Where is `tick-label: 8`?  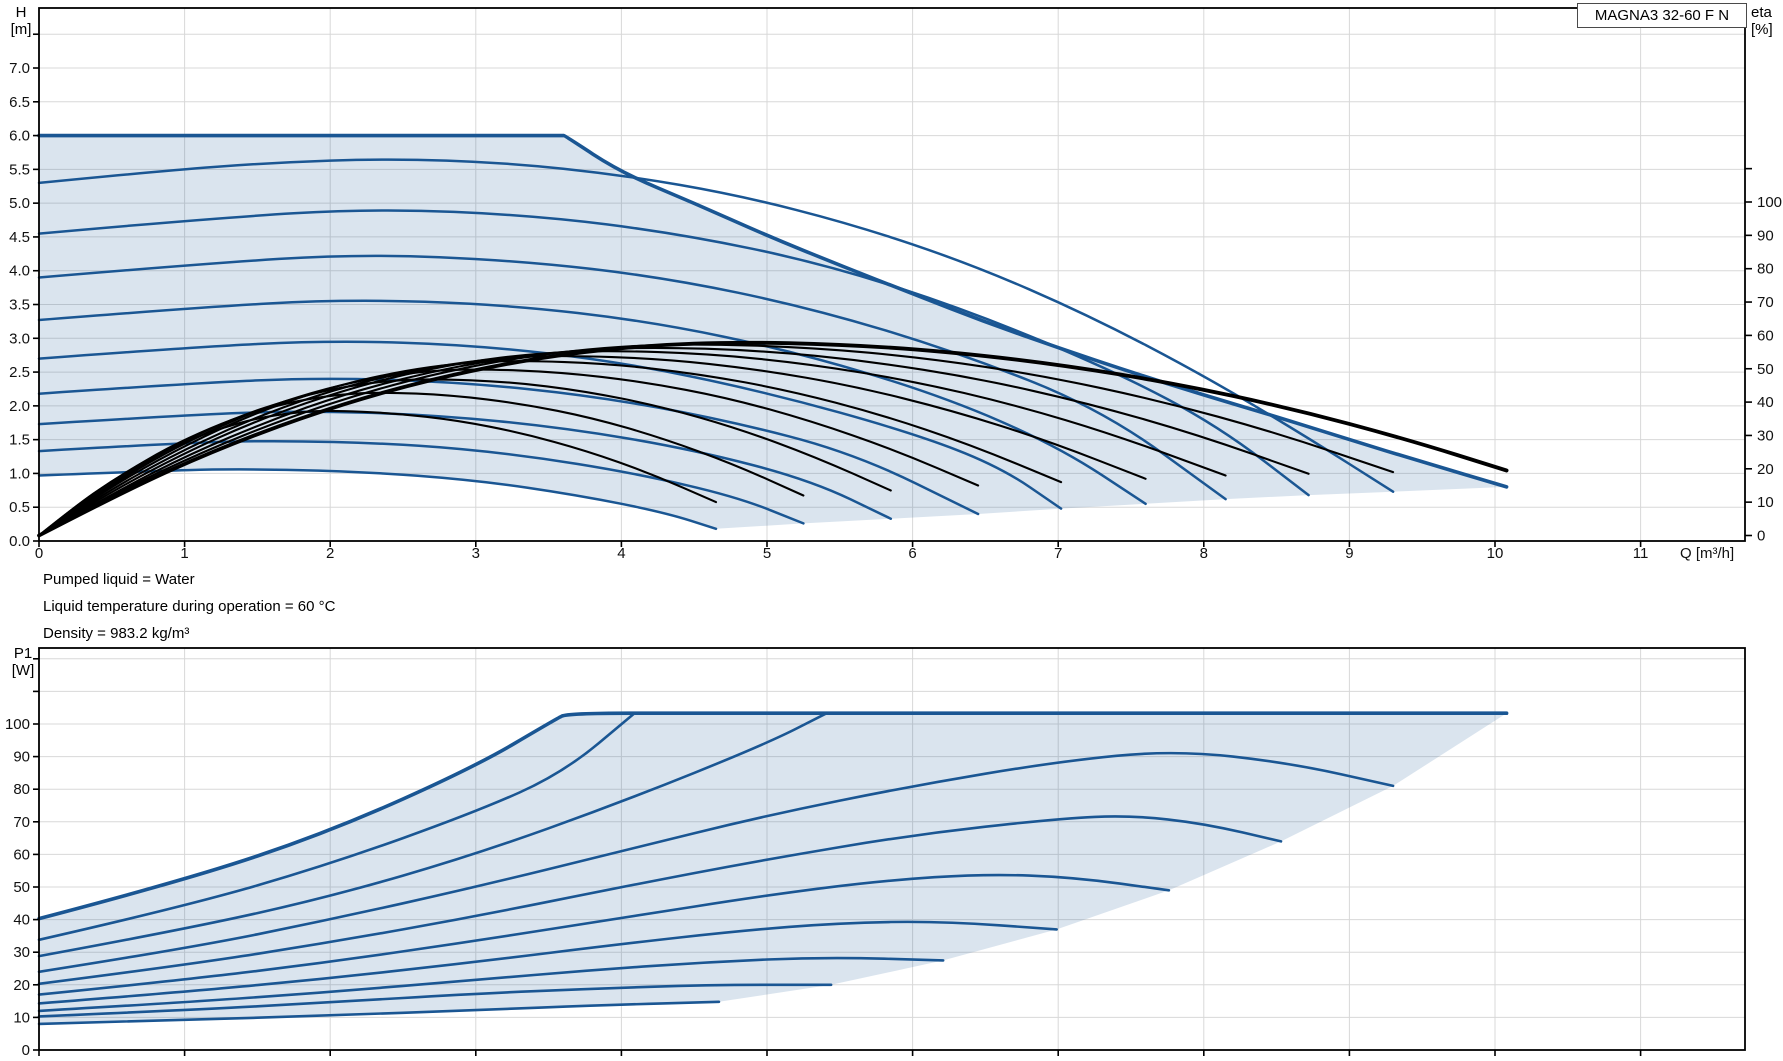
tick-label: 8 is located at coordinates (1204, 553).